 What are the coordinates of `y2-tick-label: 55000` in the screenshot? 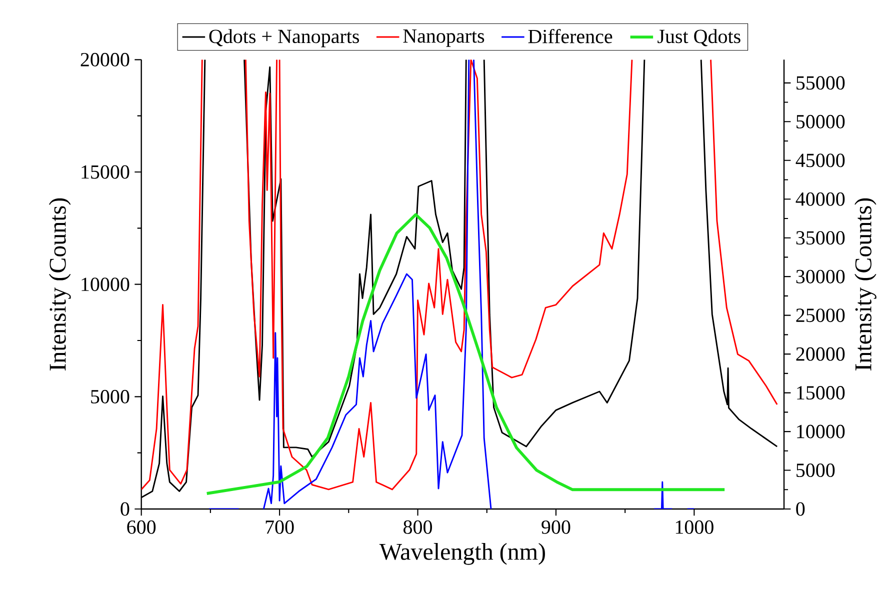 It's located at (820, 83).